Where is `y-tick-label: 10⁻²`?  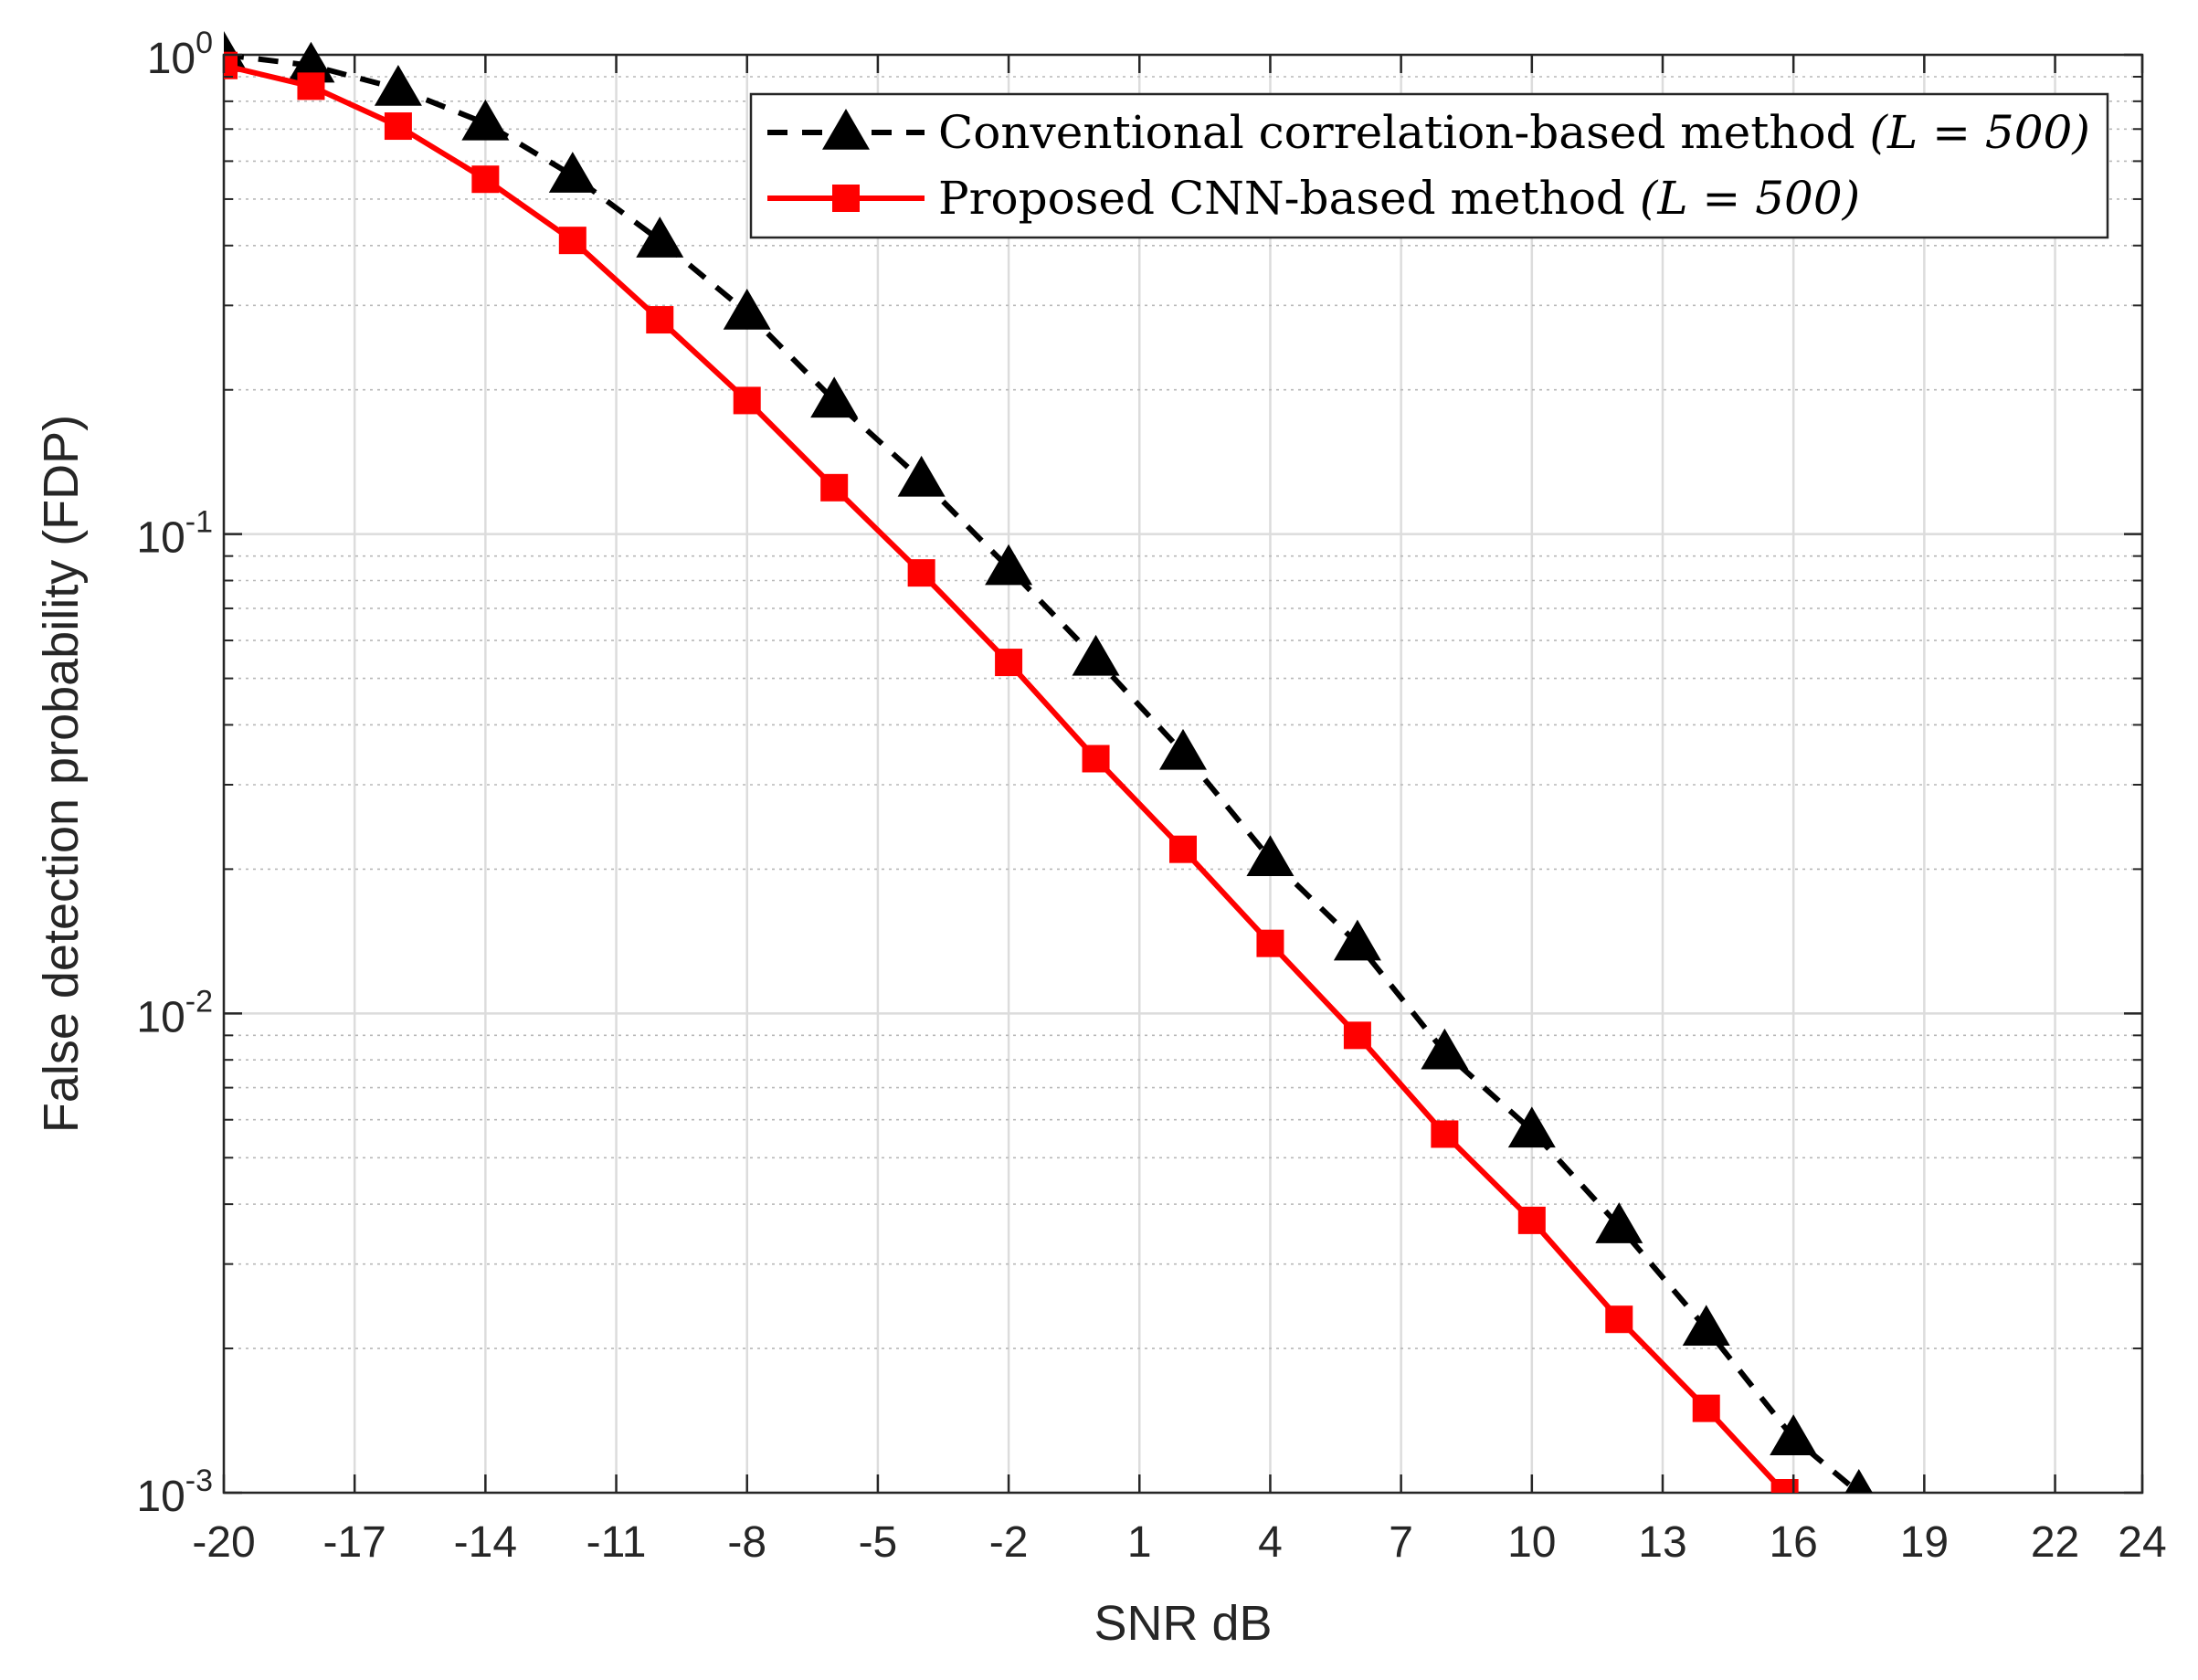
y-tick-label: 10⁻² is located at coordinates (174, 1012).